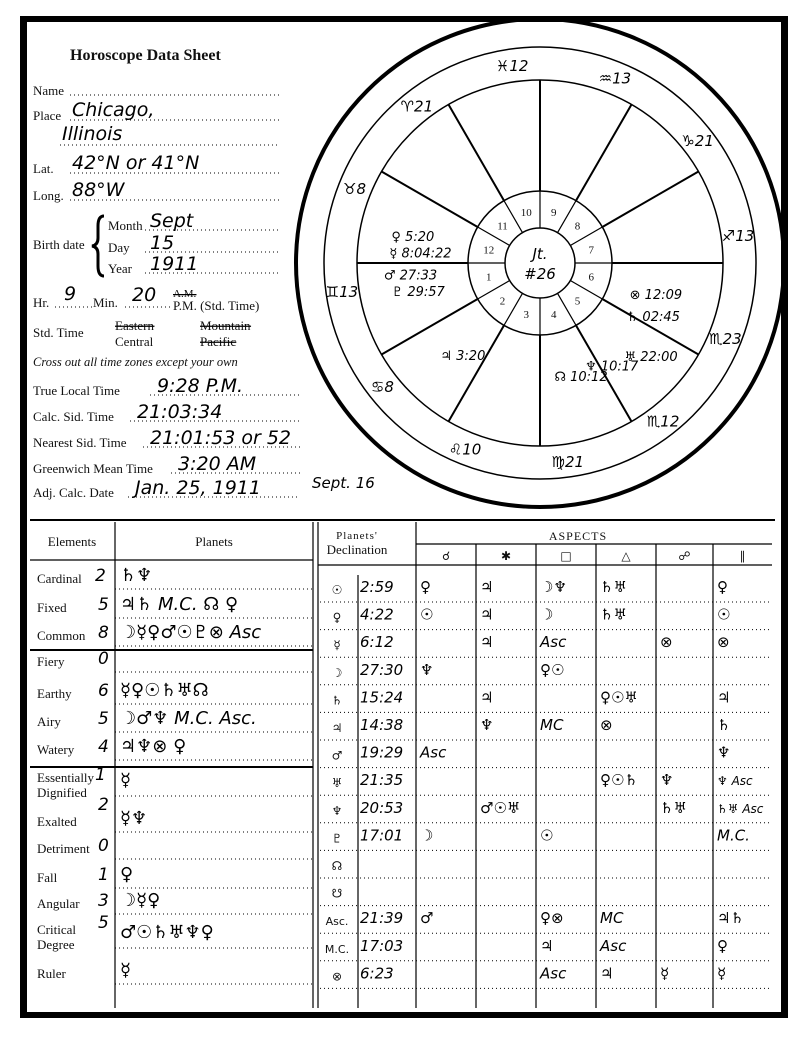 Image resolution: width=806 pixels, height=1063 pixels. I want to click on row-label: Airy, so click(49, 721).